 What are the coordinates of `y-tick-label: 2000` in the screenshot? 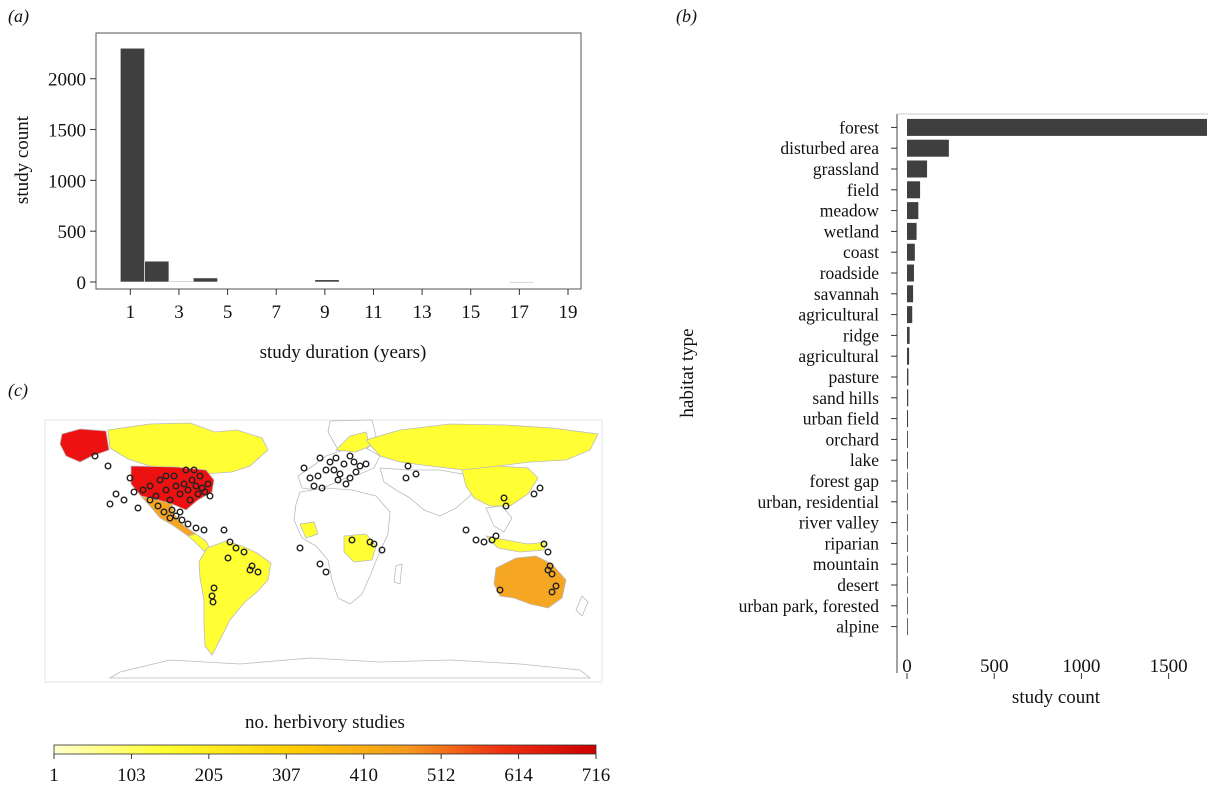 It's located at (67, 80).